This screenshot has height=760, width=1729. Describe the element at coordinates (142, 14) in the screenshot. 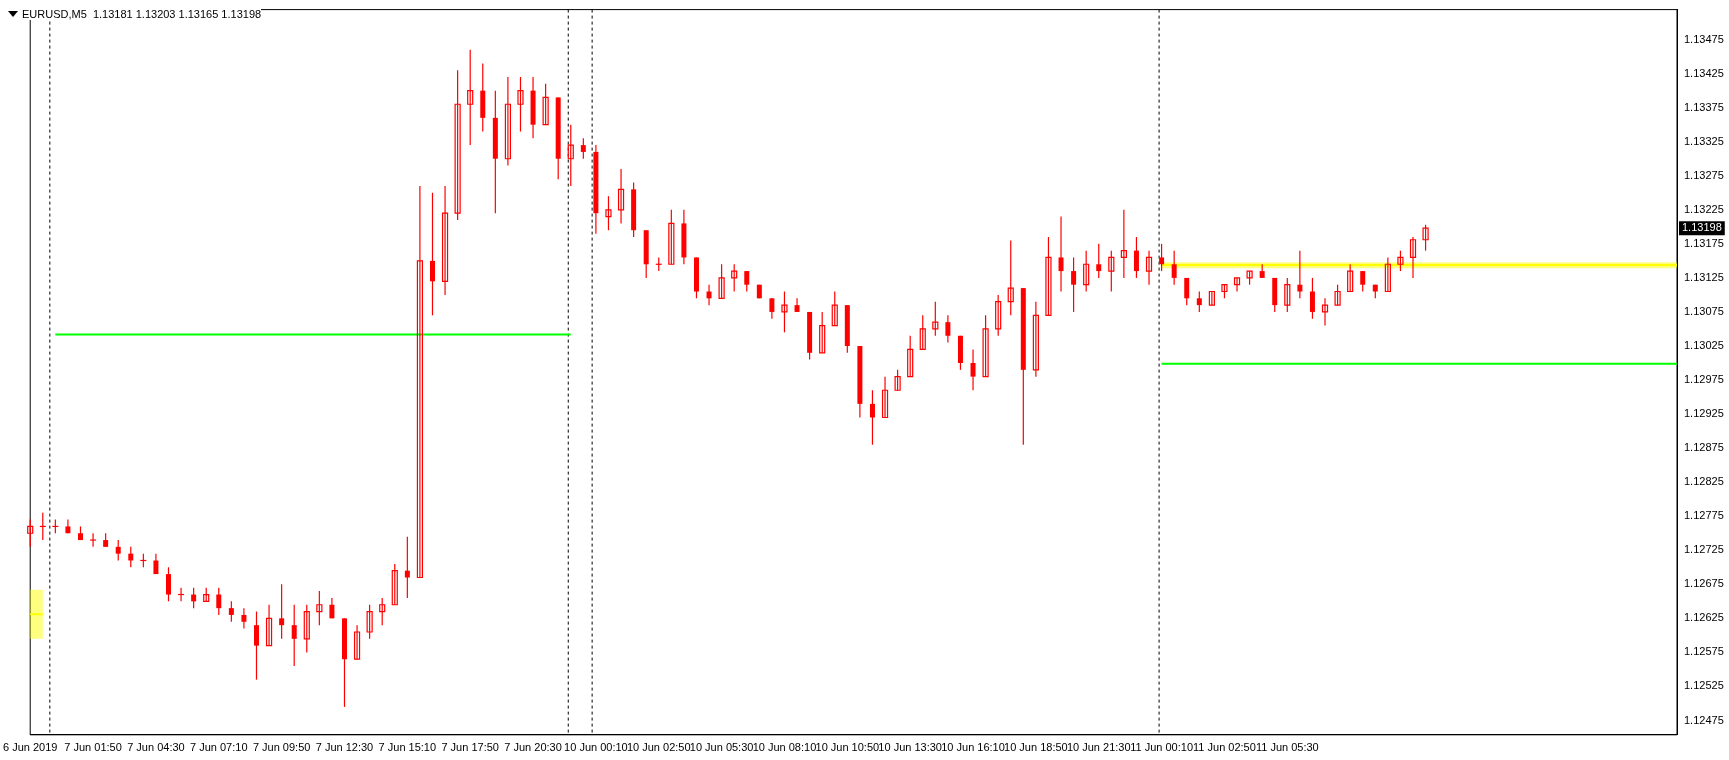

I see `chart-title: EURUSD,M5 1.13181 1.13203 1.13165 1.13198` at that location.